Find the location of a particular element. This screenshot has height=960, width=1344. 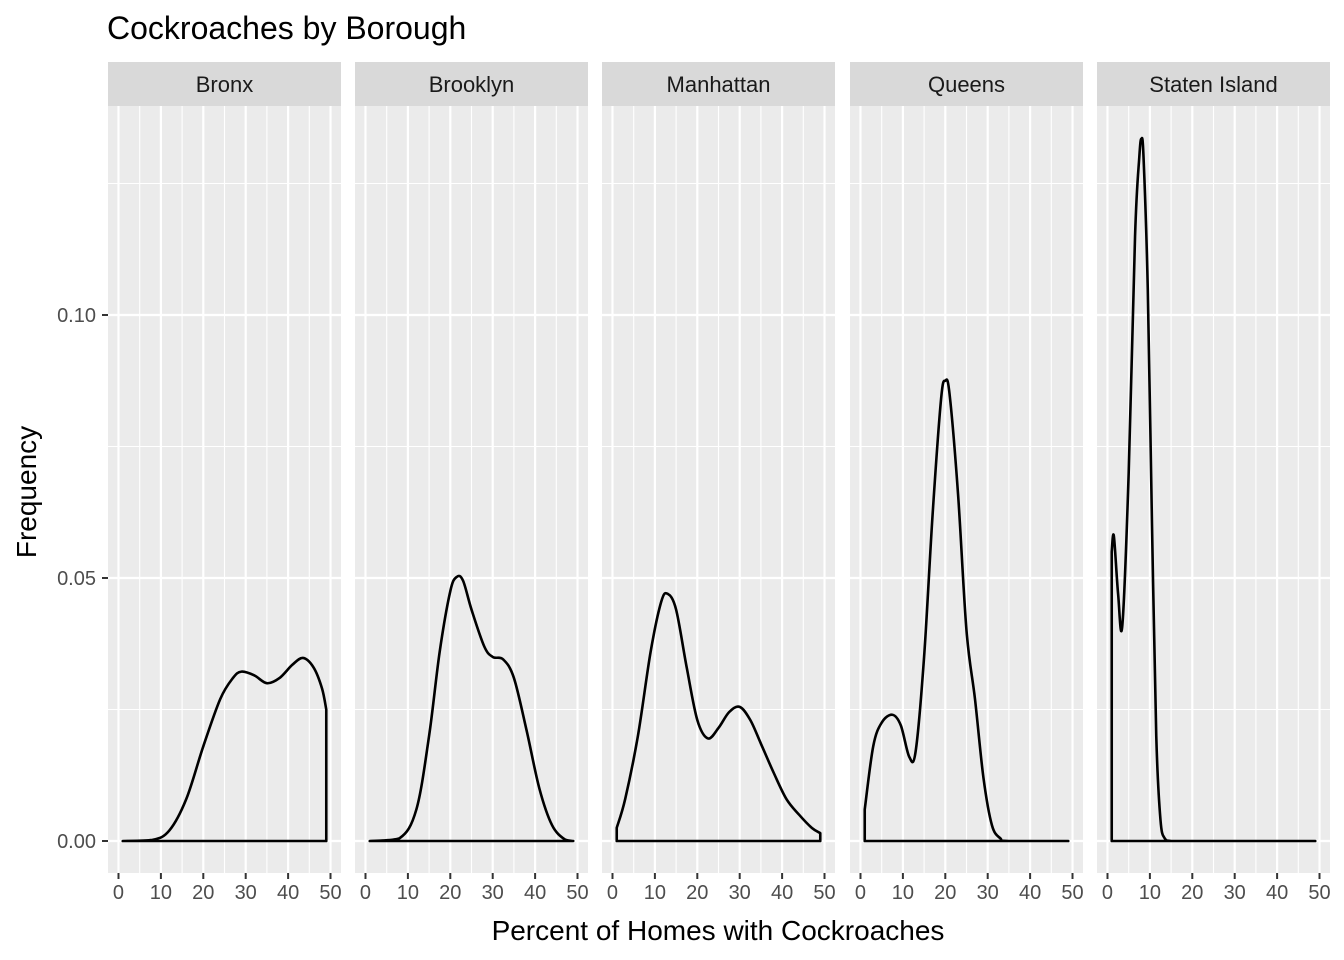

y-axis: 0.00 0.05 0.10 is located at coordinates (82, 579).